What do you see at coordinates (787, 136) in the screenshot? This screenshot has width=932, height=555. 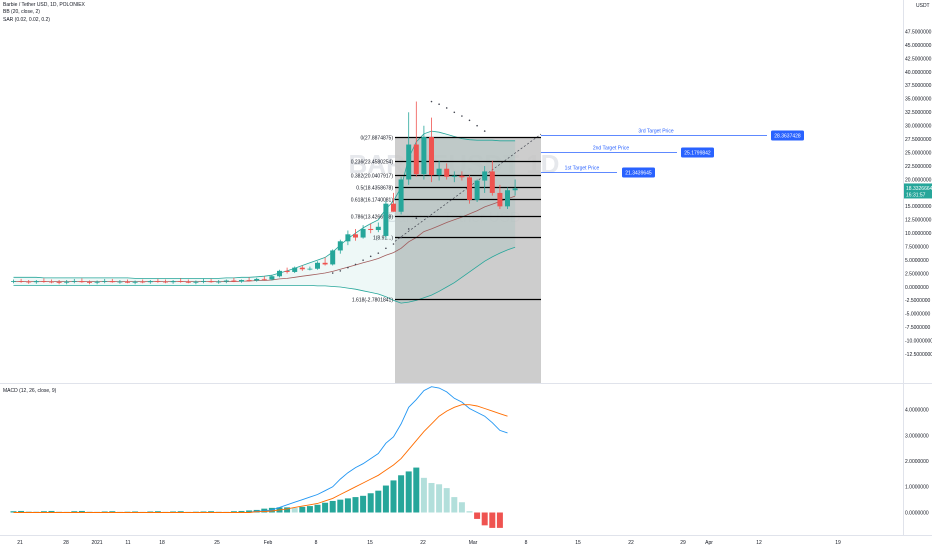 I see `target-value: 28.3637428` at bounding box center [787, 136].